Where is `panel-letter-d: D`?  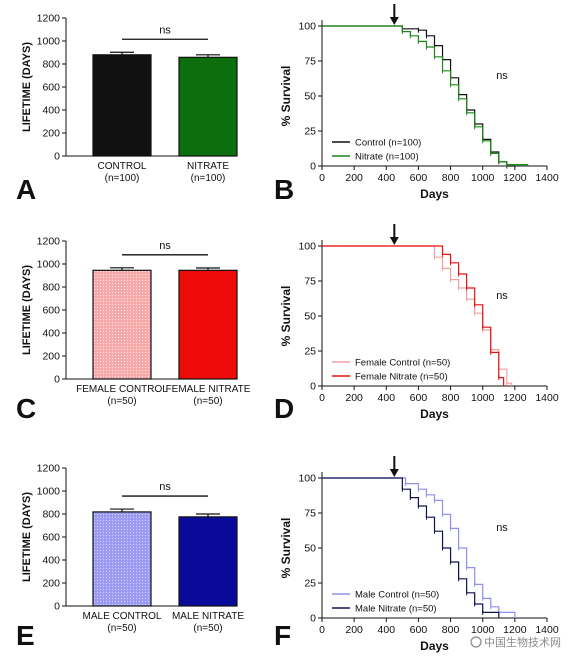
panel-letter-d: D is located at coordinates (284, 408).